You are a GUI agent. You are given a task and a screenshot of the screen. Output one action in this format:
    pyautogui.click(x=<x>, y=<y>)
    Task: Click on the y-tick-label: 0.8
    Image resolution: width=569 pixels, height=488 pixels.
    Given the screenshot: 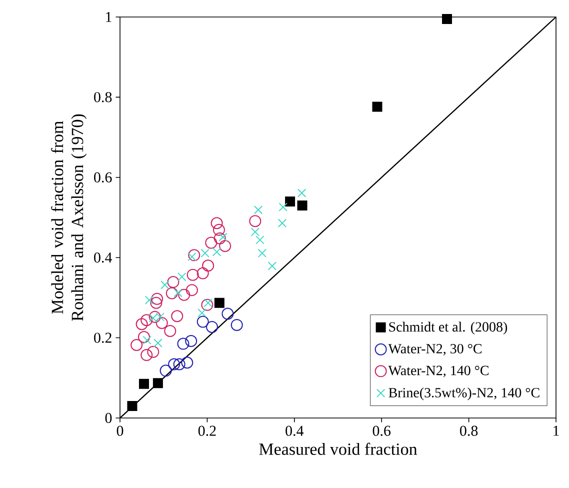 What is the action you would take?
    pyautogui.click(x=103, y=97)
    